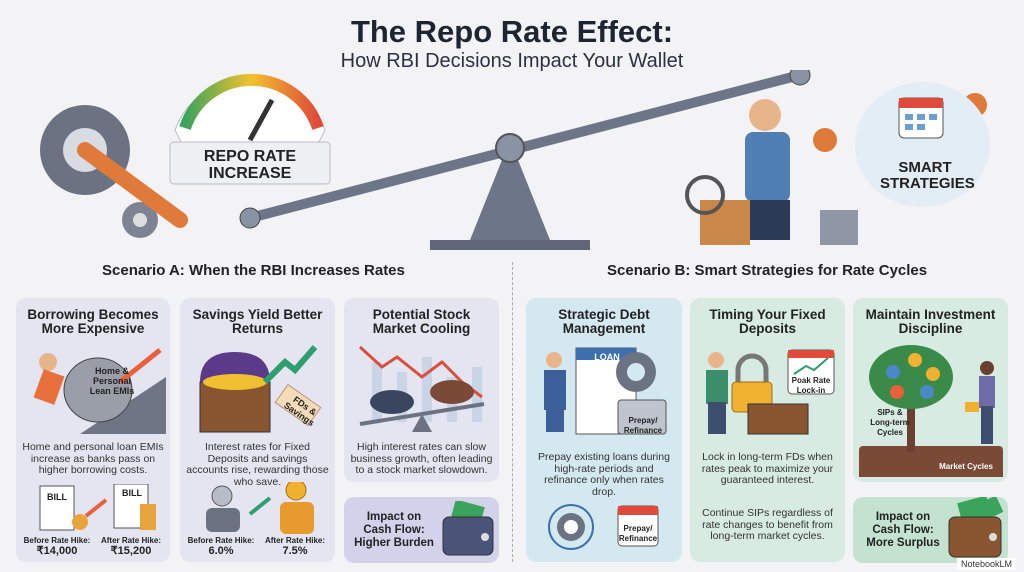 This screenshot has width=1024, height=572. I want to click on fulcrum, so click(510, 190).